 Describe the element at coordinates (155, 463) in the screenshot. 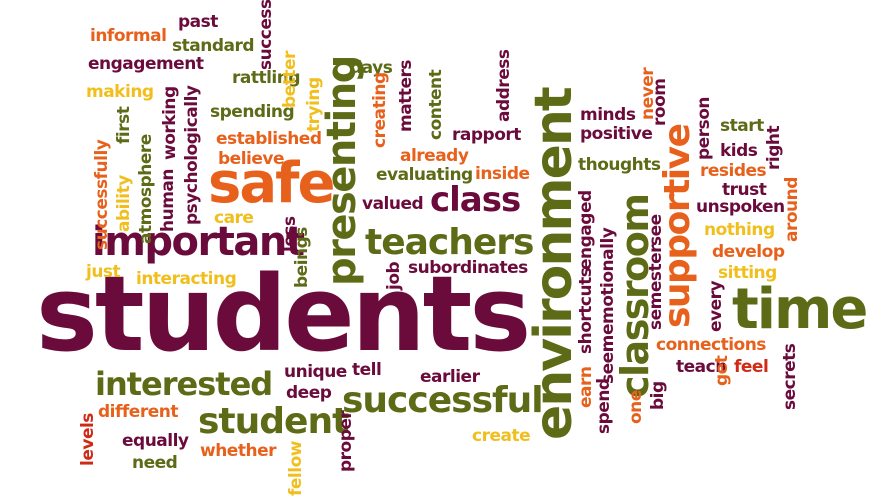

I see `word-need: need` at that location.